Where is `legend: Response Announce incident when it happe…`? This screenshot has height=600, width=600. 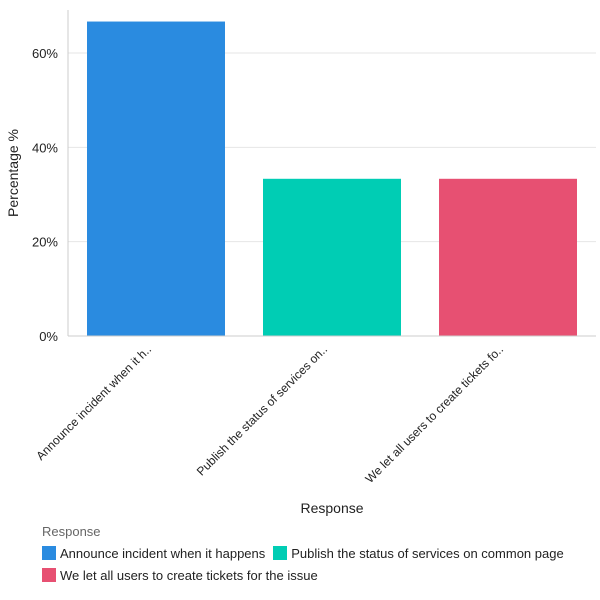
legend: Response Announce incident when it happe… is located at coordinates (317, 553).